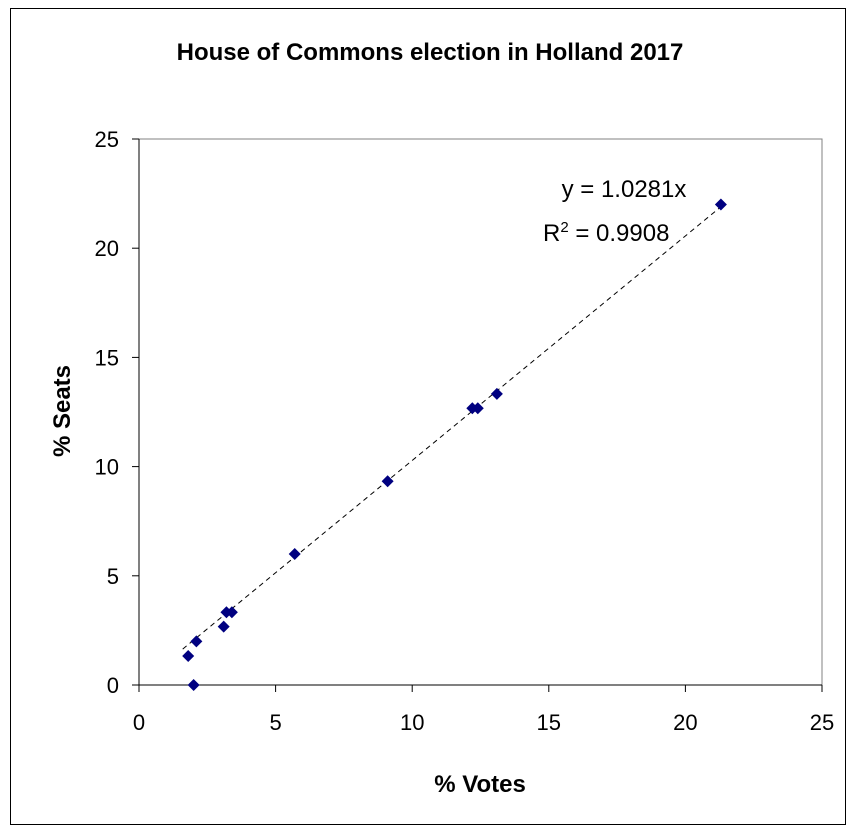 The height and width of the screenshot is (829, 850). I want to click on y-tick-label: 15, so click(107, 357).